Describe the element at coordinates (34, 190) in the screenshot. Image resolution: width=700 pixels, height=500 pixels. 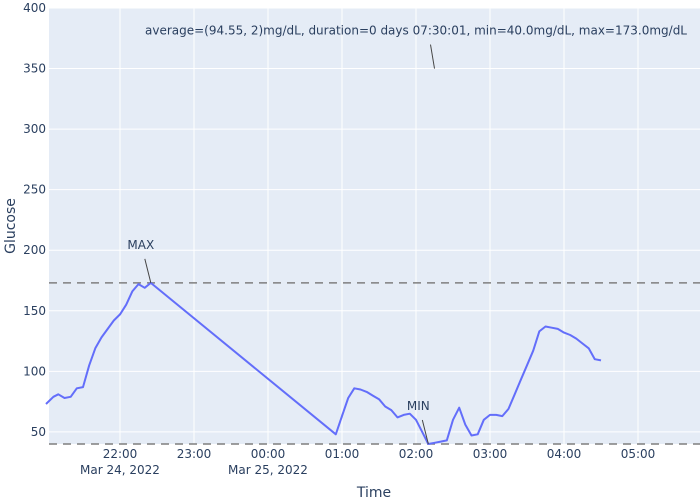
I see `y-tick-label: 250` at that location.